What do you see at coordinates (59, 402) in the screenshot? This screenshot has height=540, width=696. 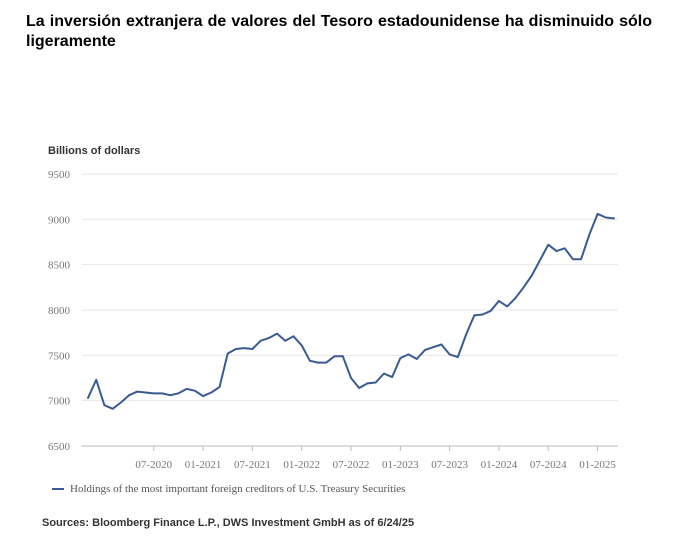 I see `y-tick-label: 7000` at bounding box center [59, 402].